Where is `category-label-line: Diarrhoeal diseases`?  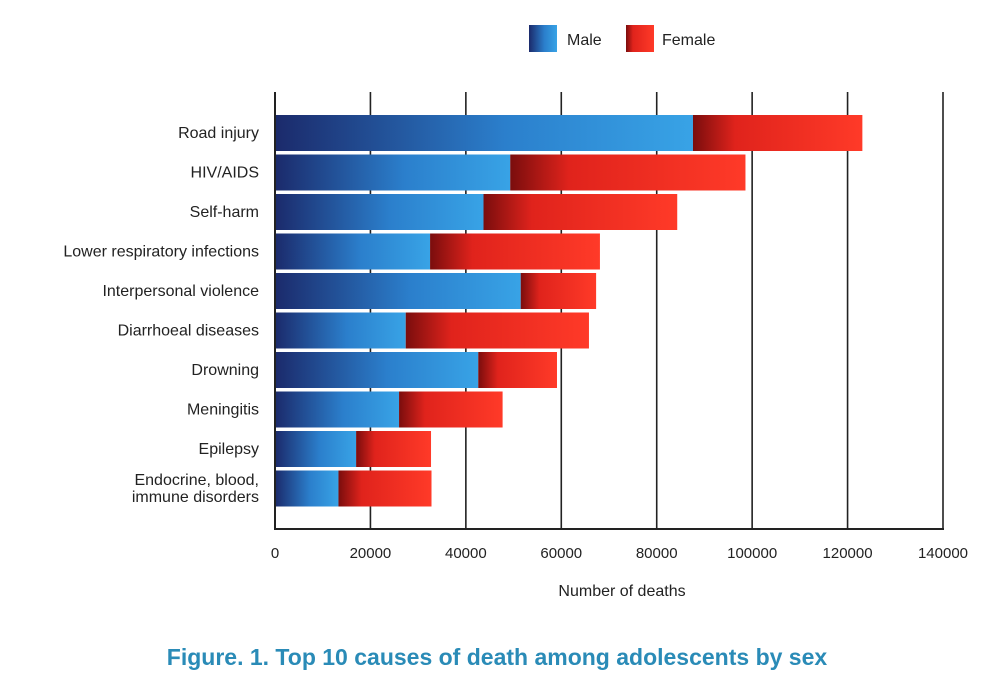
category-label-line: Diarrhoeal diseases is located at coordinates (188, 331).